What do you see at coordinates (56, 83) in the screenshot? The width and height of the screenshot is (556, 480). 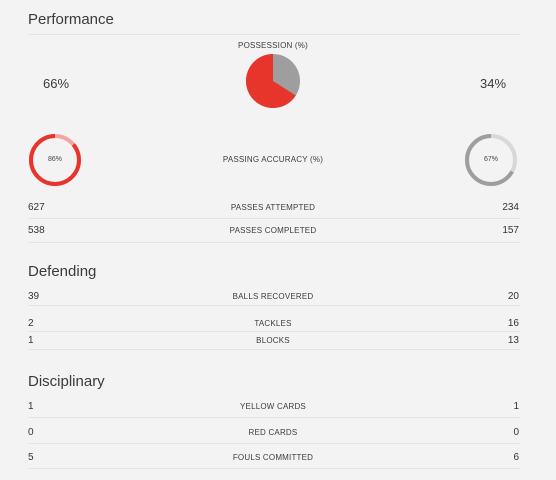 I see `possession-home-value: 66%` at bounding box center [56, 83].